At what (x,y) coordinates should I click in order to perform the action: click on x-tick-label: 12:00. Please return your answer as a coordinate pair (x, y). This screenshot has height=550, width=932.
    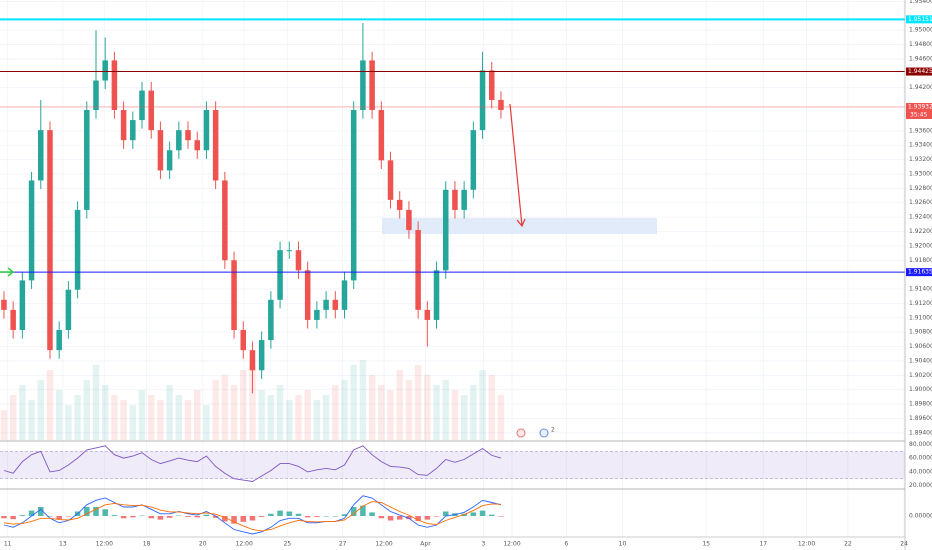
    Looking at the image, I should click on (806, 544).